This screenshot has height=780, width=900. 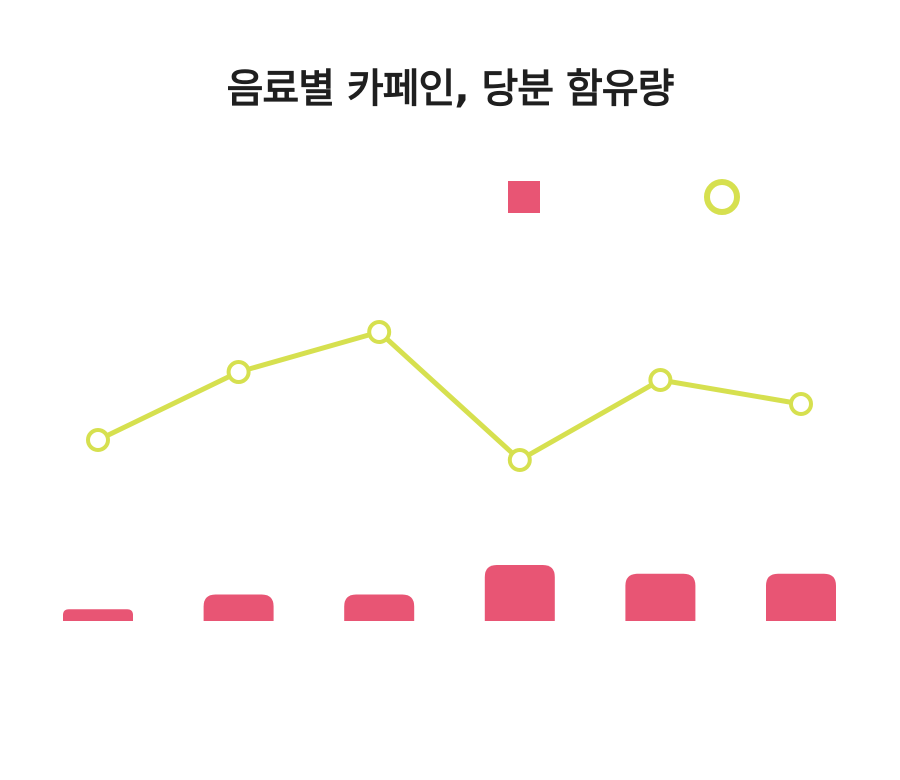 I want to click on chart-title: 음료별 카페인, 당분 함유량, so click(x=450, y=89).